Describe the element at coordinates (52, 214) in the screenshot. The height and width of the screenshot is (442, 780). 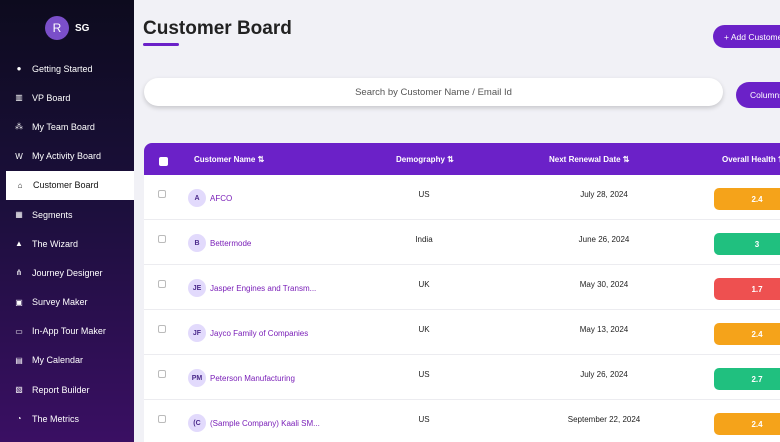
I see `sidebar-item-label: Segments` at that location.